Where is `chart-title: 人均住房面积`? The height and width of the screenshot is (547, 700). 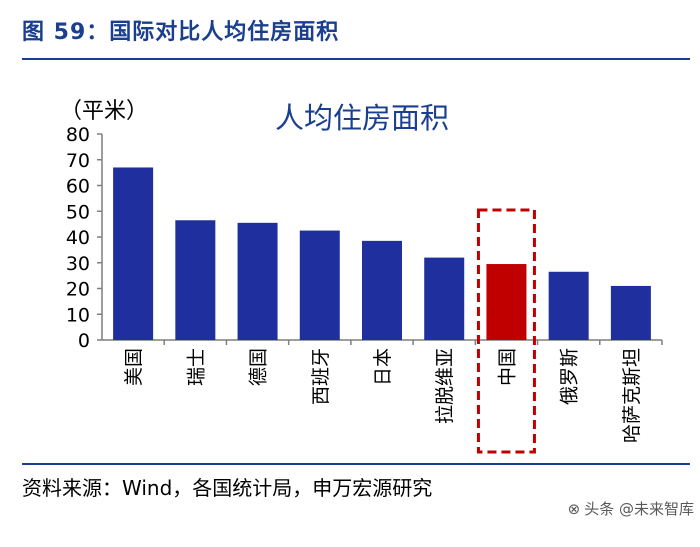
chart-title: 人均住房面积 is located at coordinates (362, 118).